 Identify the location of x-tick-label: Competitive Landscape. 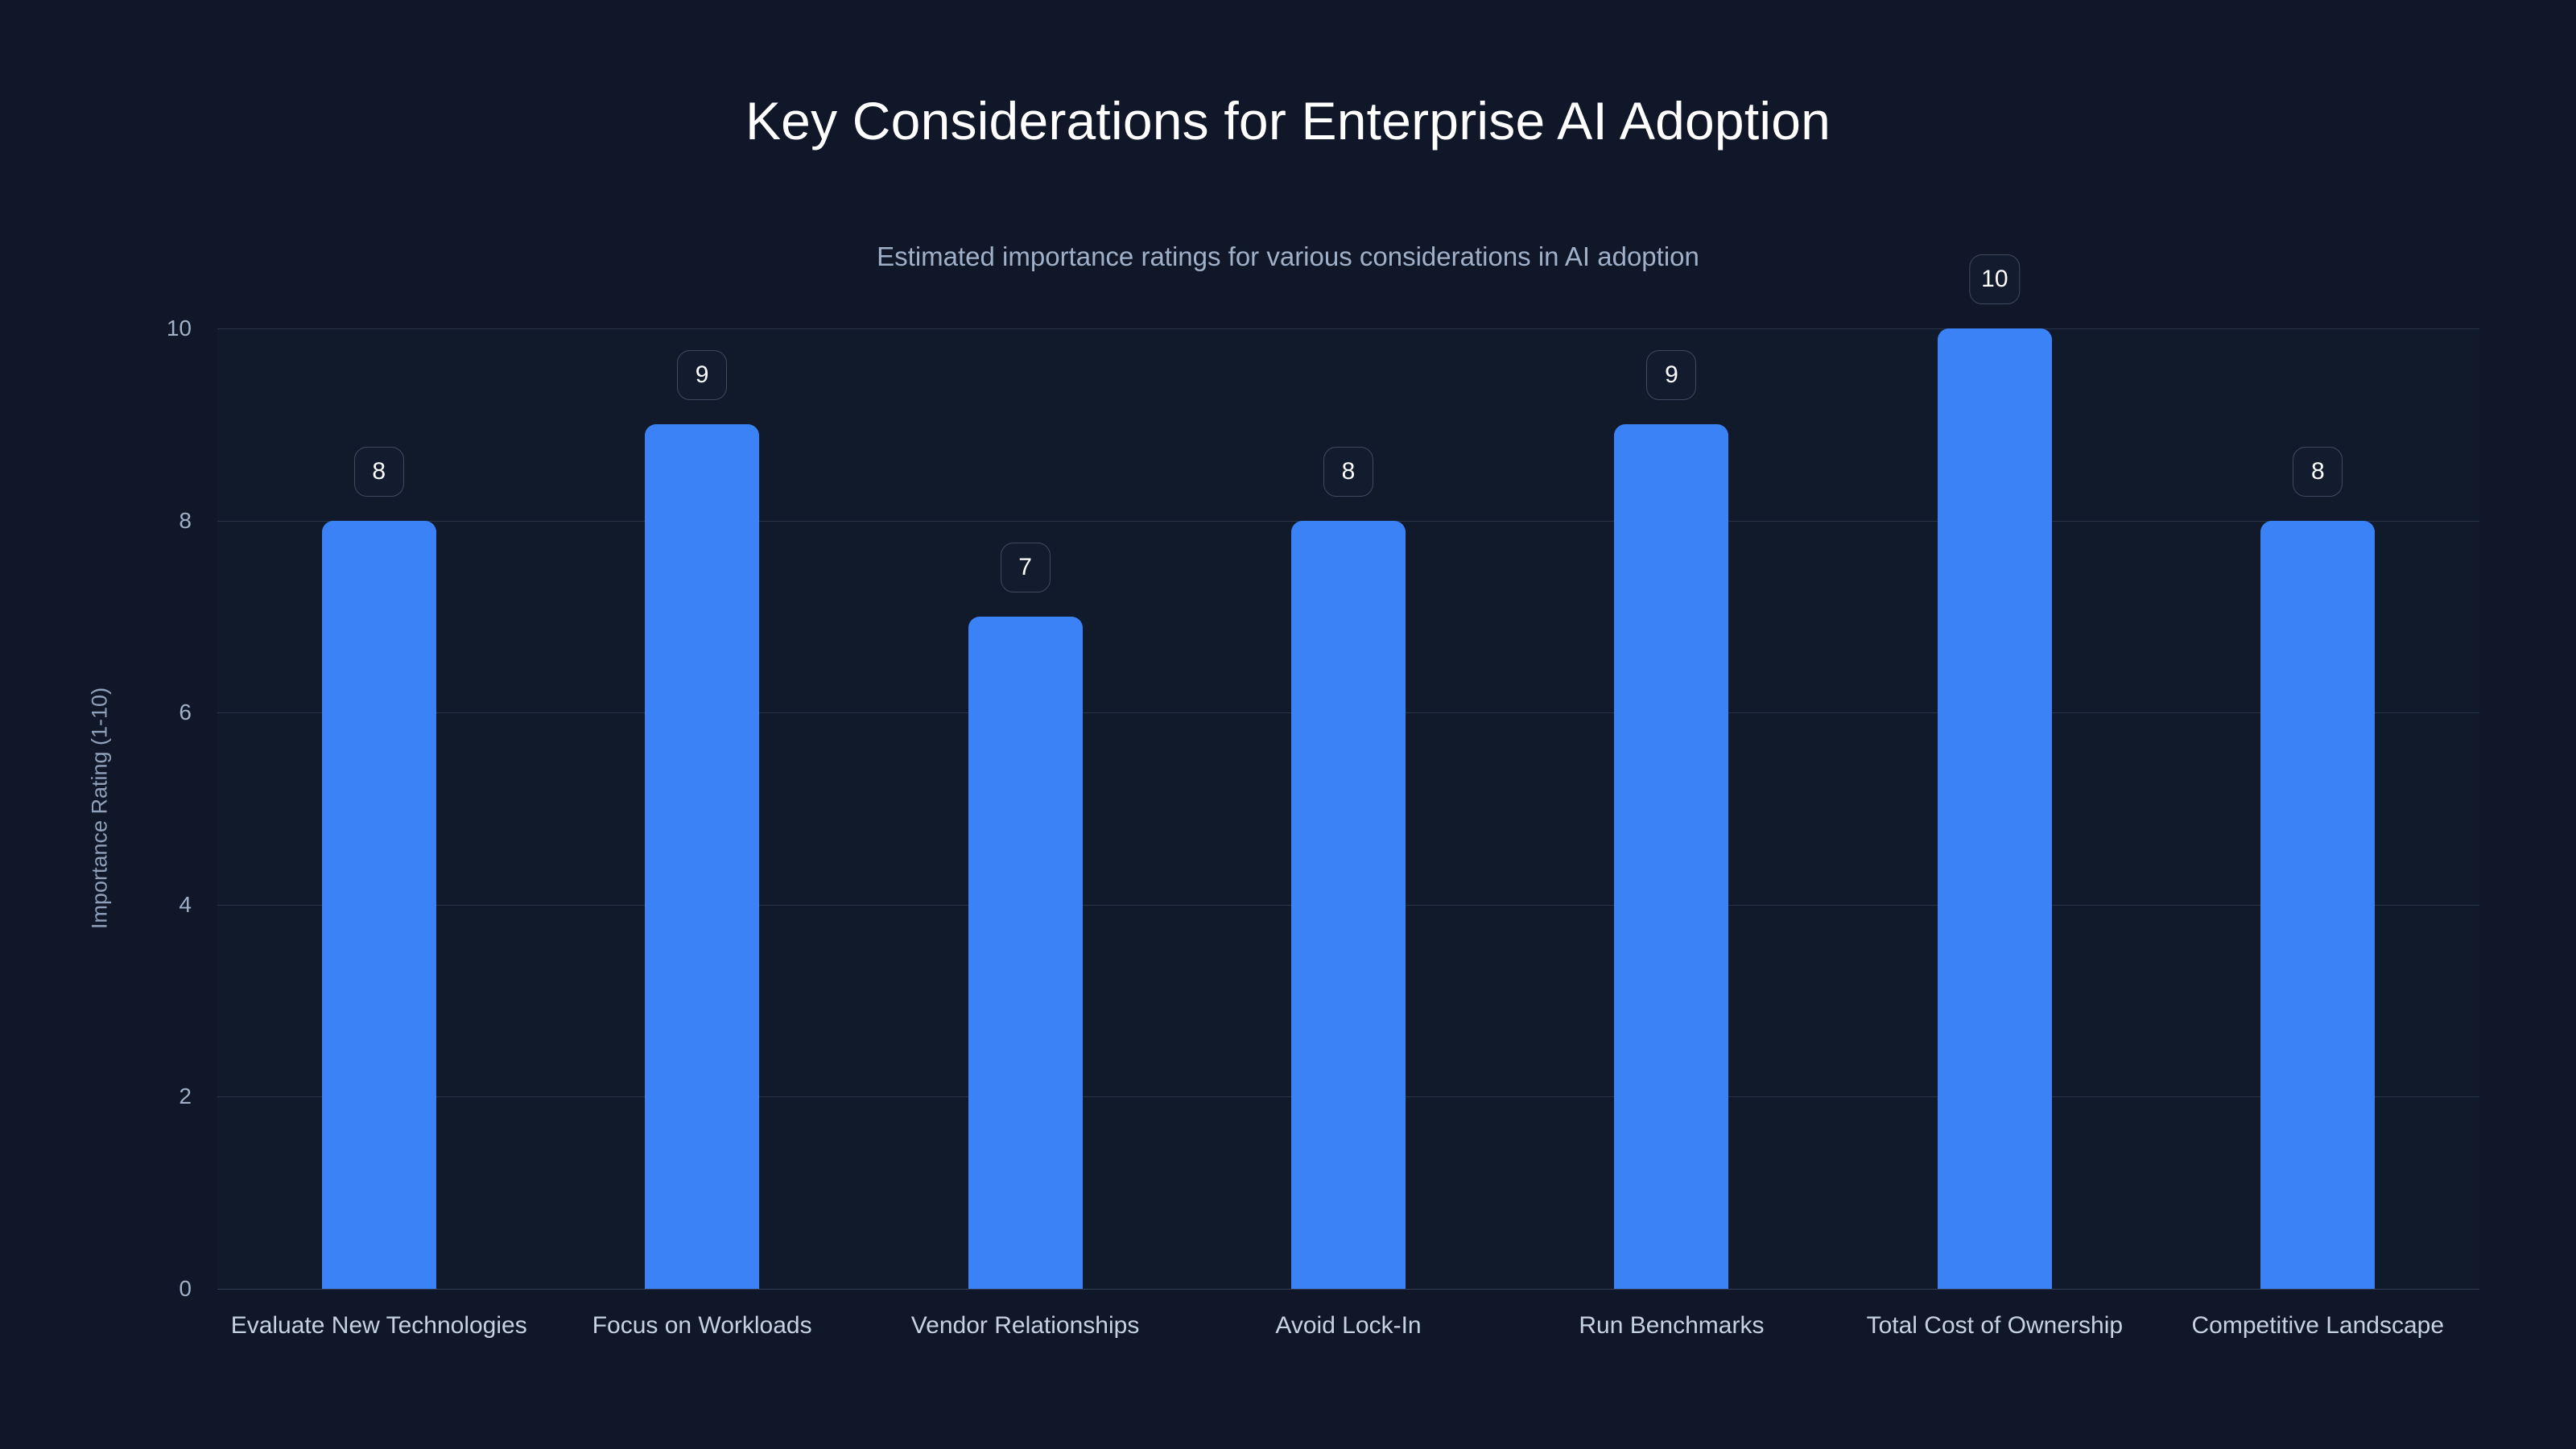
(2318, 1325).